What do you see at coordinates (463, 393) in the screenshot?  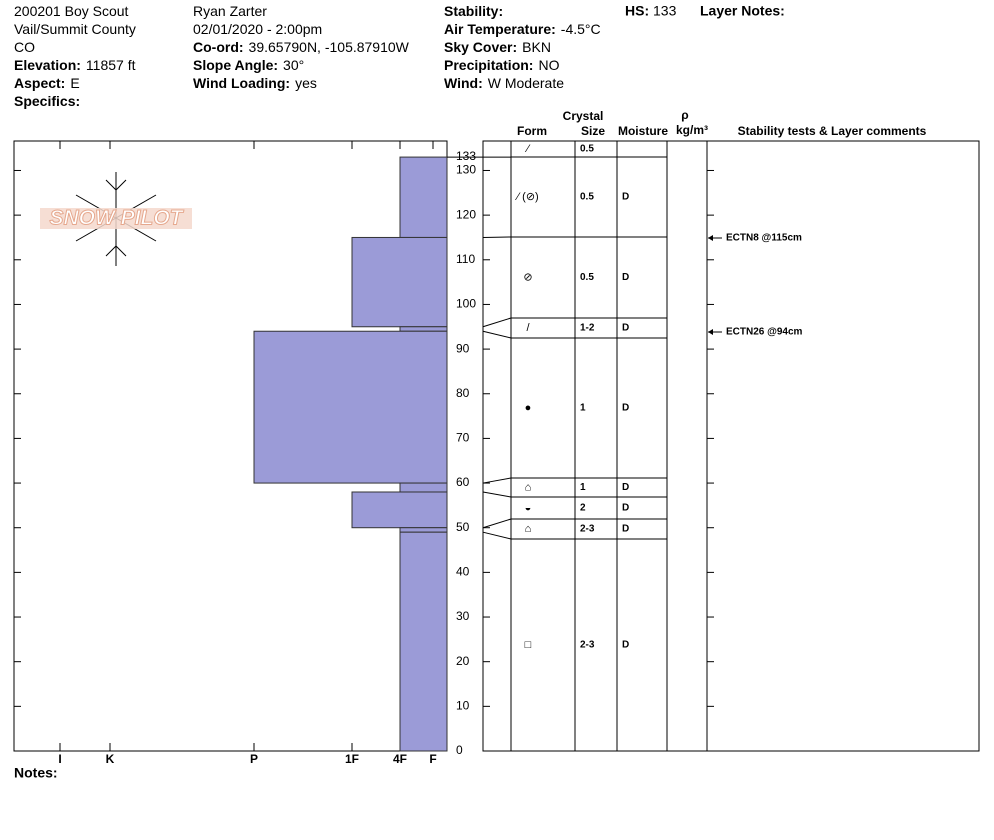 I see `y-tick-label: 80` at bounding box center [463, 393].